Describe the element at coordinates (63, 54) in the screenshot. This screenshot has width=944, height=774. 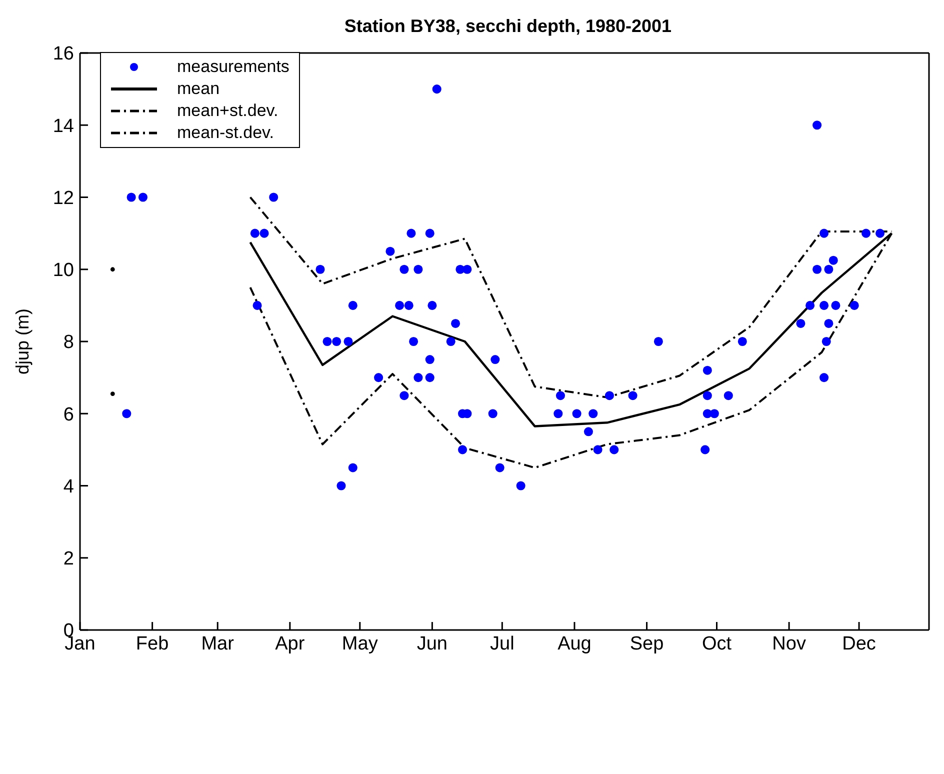
I see `y-tick-label: 16` at that location.